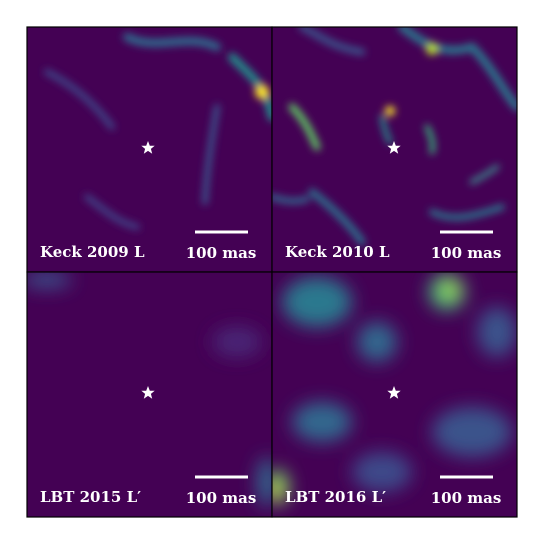 Image resolution: width=545 pixels, height=545 pixels. What do you see at coordinates (92, 252) in the screenshot?
I see `panel-label: Keck 2009 L` at bounding box center [92, 252].